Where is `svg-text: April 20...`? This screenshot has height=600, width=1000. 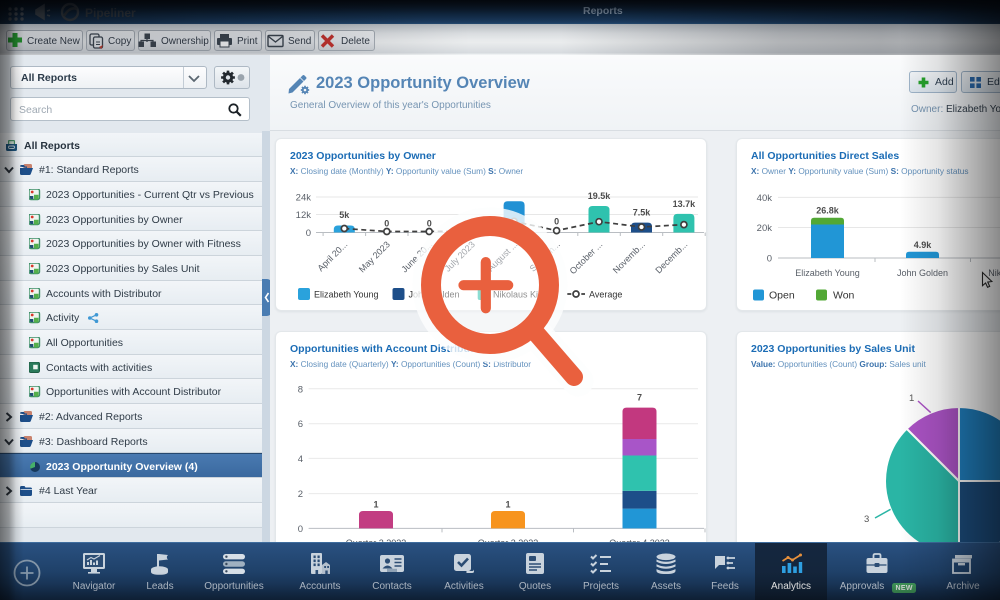
svg-text: April 20... is located at coordinates (332, 256).